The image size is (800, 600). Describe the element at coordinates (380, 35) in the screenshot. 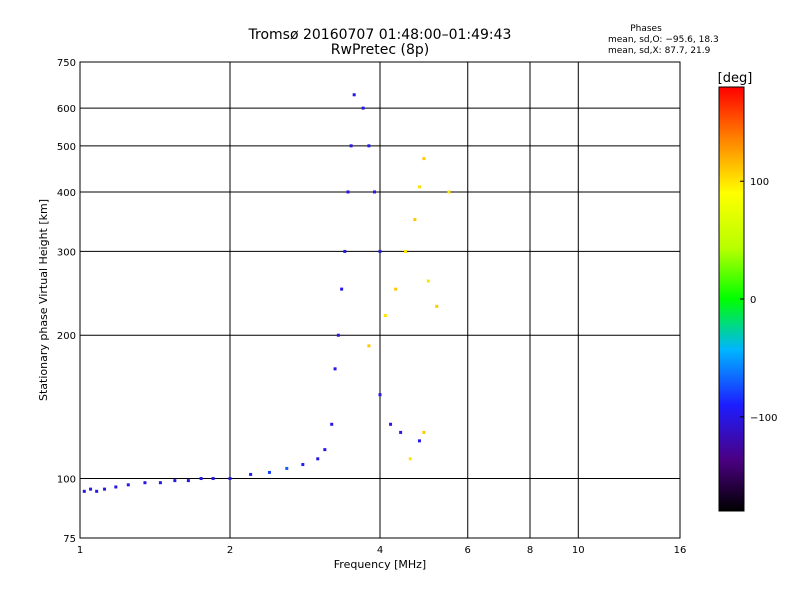

I see `chart-title: Tromsø 20160707 01:48:00–01:49:43` at that location.